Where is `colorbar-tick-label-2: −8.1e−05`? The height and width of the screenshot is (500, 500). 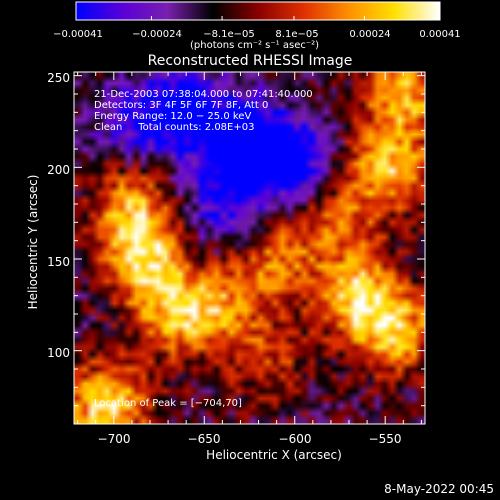 colorbar-tick-label-2: −8.1e−05 is located at coordinates (229, 34).